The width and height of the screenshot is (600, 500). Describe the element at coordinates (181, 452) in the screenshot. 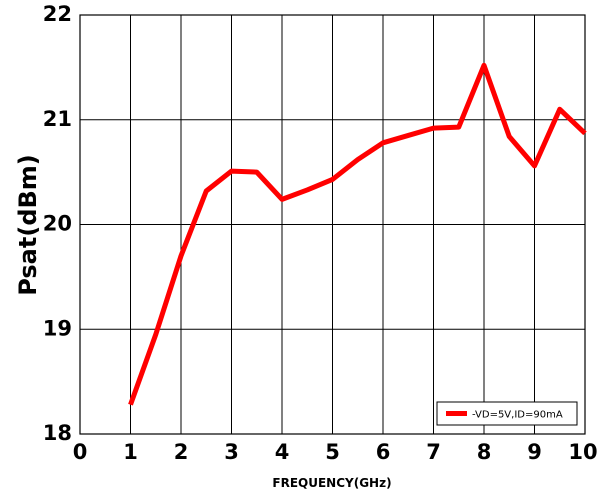

I see `x-tick-label: 2` at that location.